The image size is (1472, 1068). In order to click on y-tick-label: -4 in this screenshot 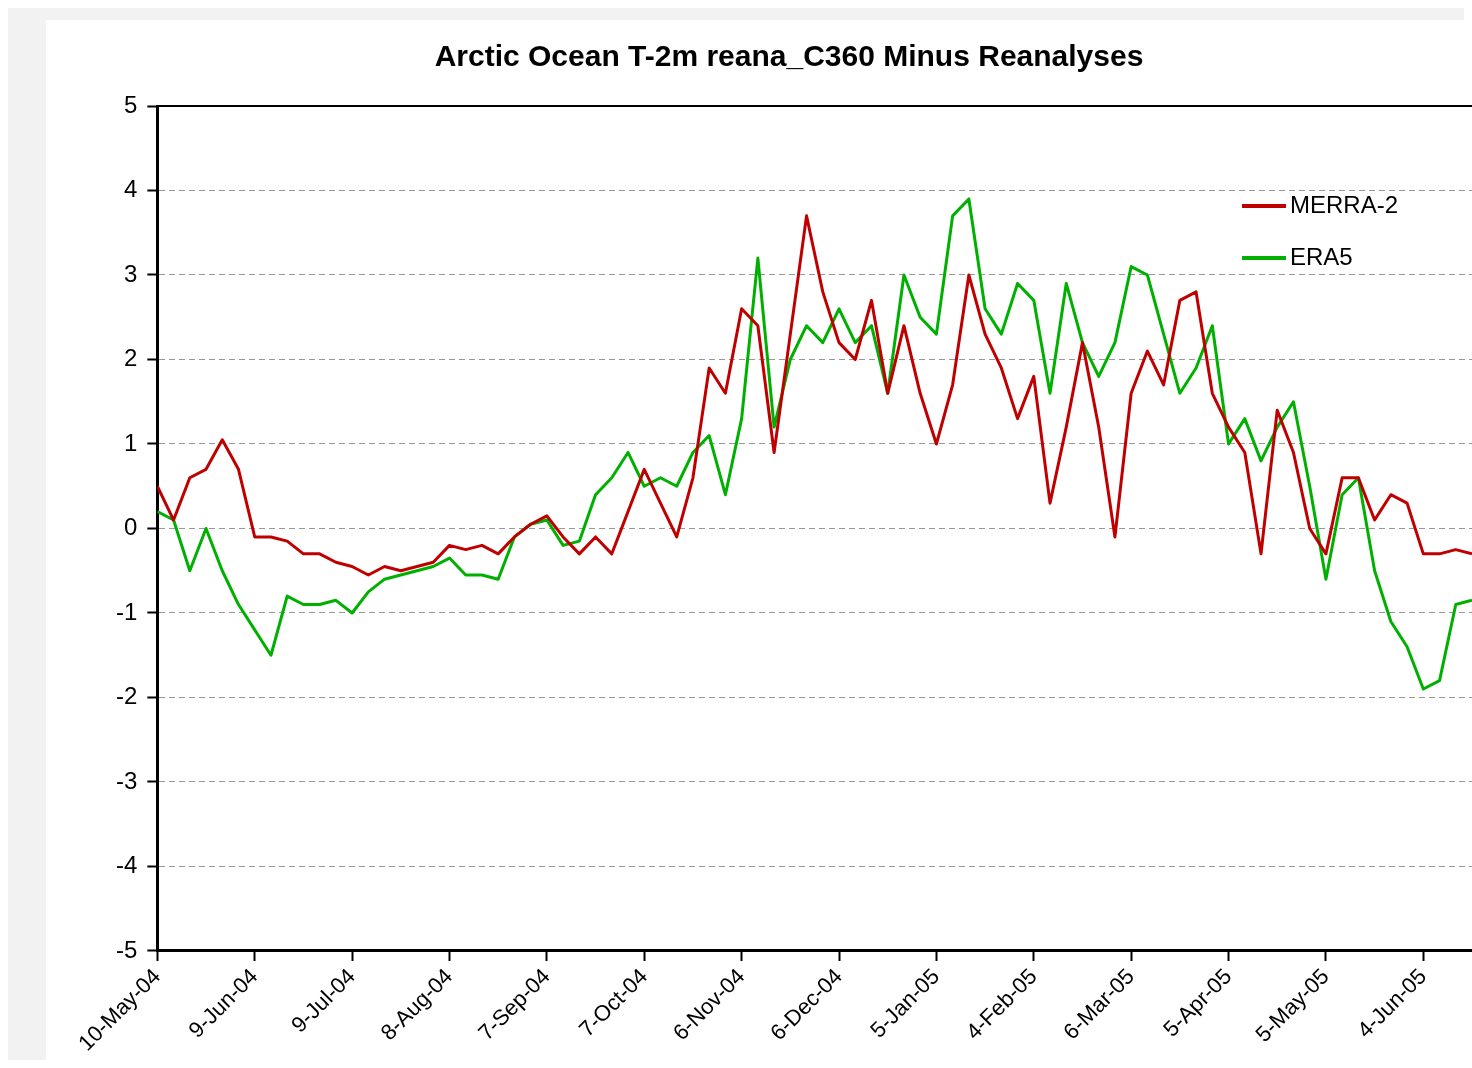, I will do `click(127, 865)`.